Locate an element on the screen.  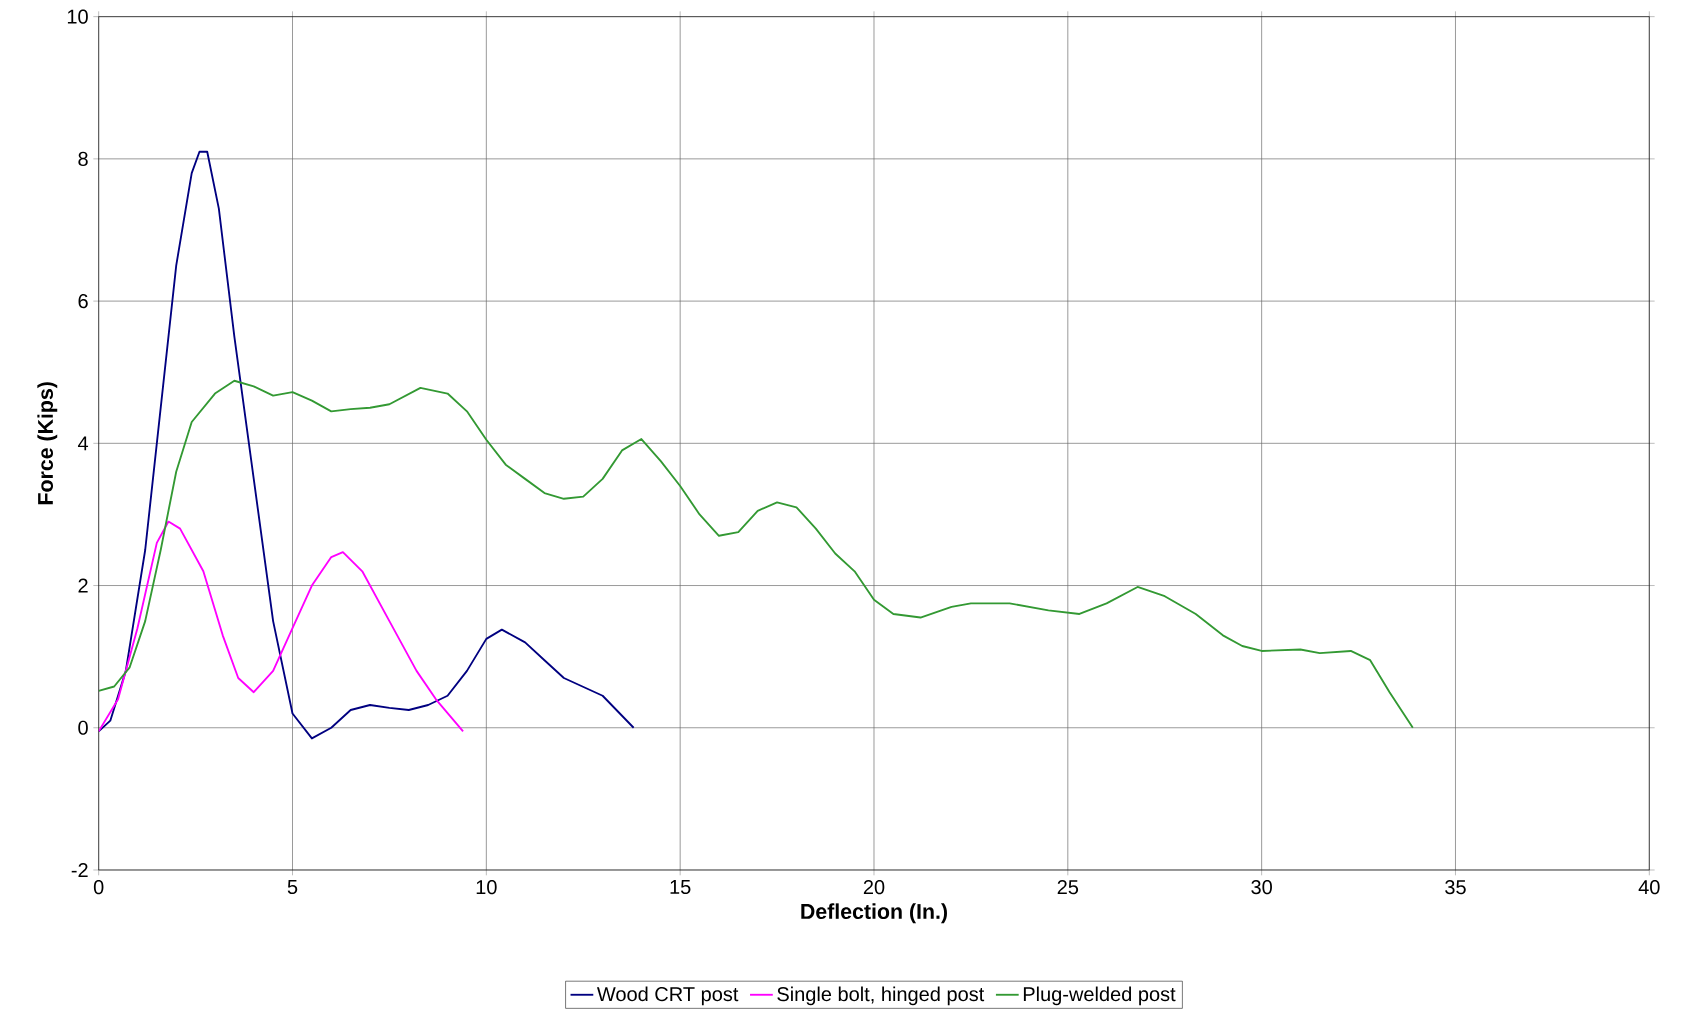
x-tick-label: 30 is located at coordinates (1261, 887).